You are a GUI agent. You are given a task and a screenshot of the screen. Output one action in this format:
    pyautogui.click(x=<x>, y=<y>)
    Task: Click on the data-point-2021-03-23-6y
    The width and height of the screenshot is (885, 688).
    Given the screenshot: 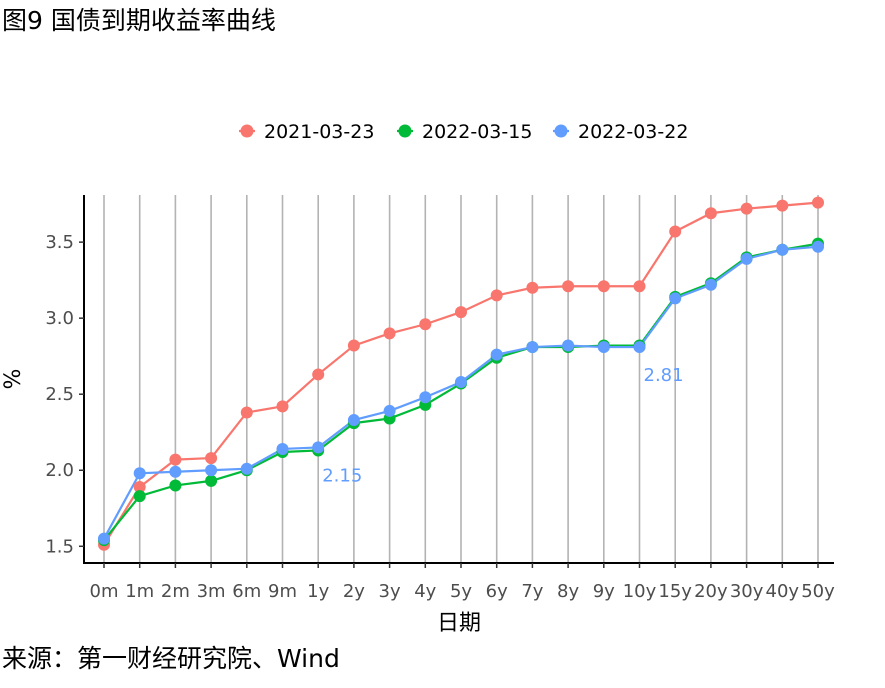 What is the action you would take?
    pyautogui.click(x=496, y=295)
    